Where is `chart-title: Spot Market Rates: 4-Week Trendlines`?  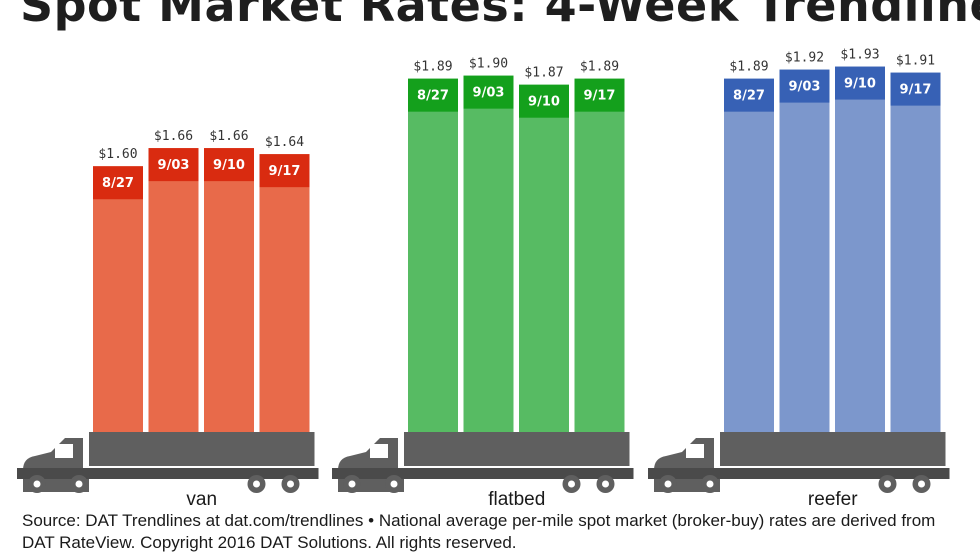
chart-title: Spot Market Rates: 4-Week Trendlines is located at coordinates (500, 16).